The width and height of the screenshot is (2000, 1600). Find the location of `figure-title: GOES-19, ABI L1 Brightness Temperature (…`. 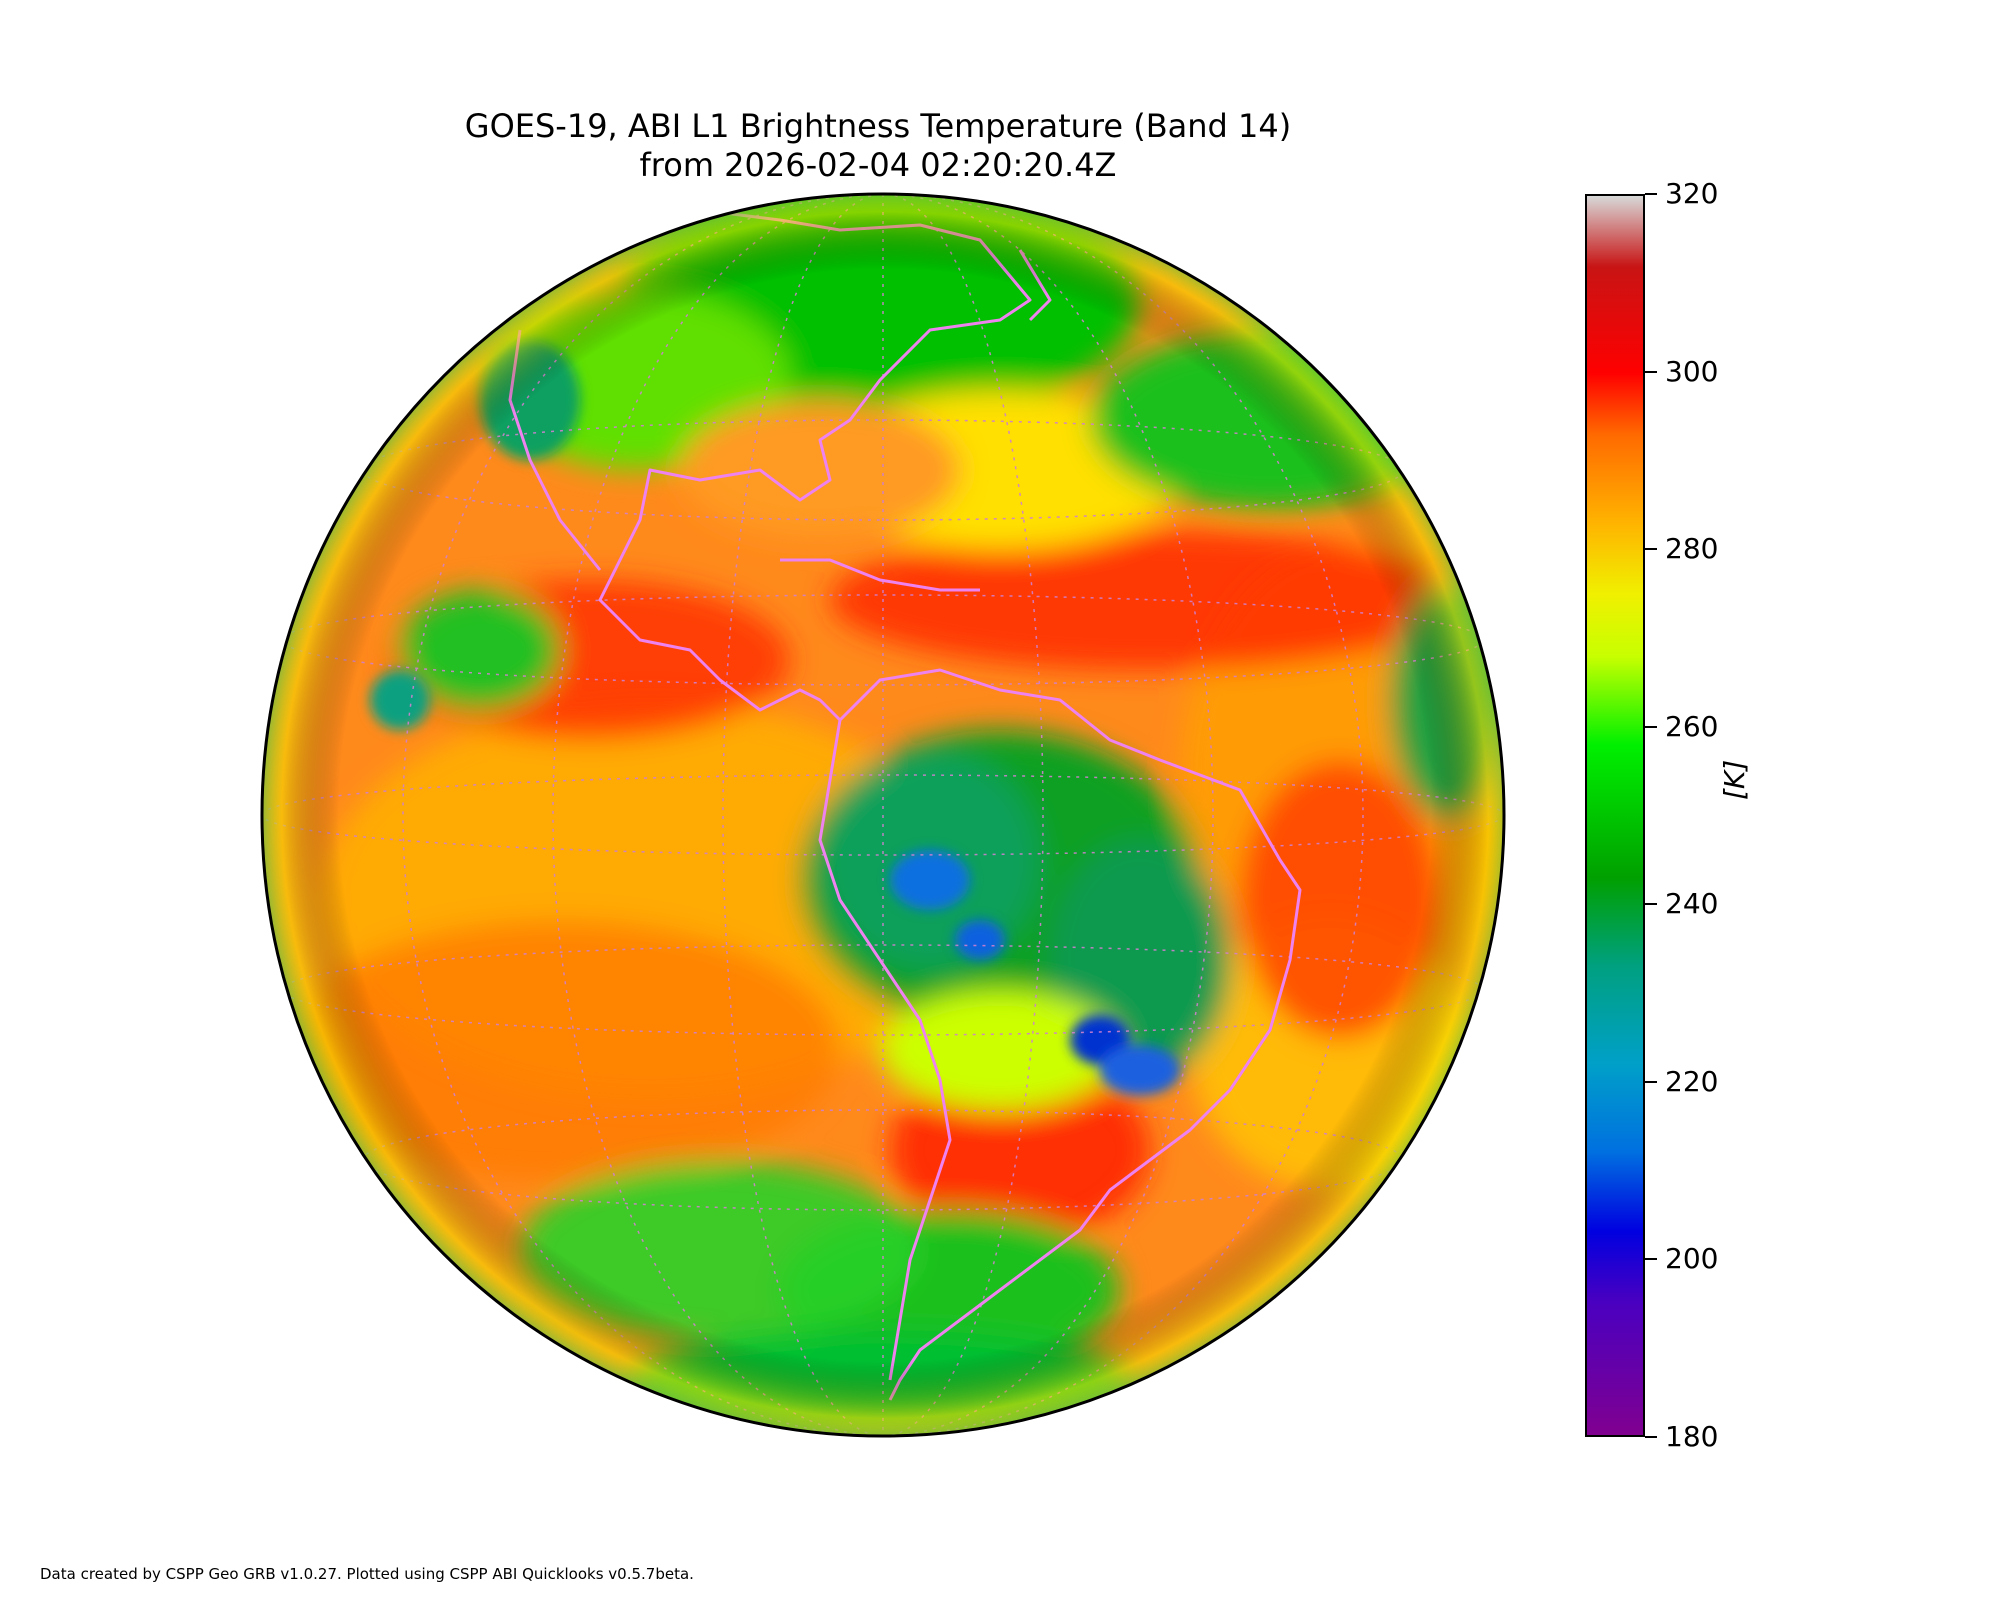

figure-title: GOES-19, ABI L1 Brightness Temperature (… is located at coordinates (878, 126).